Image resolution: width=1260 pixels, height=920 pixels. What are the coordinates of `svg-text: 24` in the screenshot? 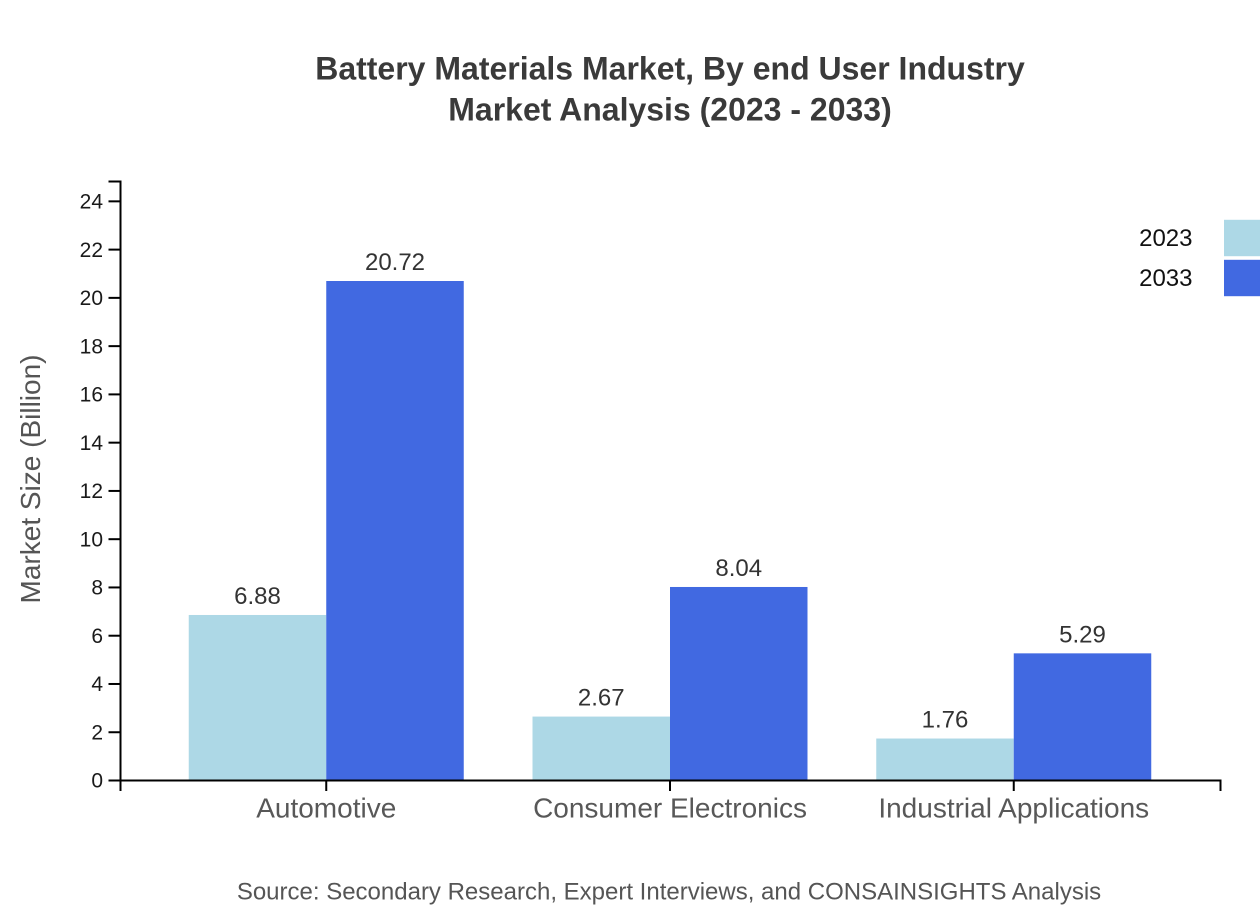 It's located at (92, 202).